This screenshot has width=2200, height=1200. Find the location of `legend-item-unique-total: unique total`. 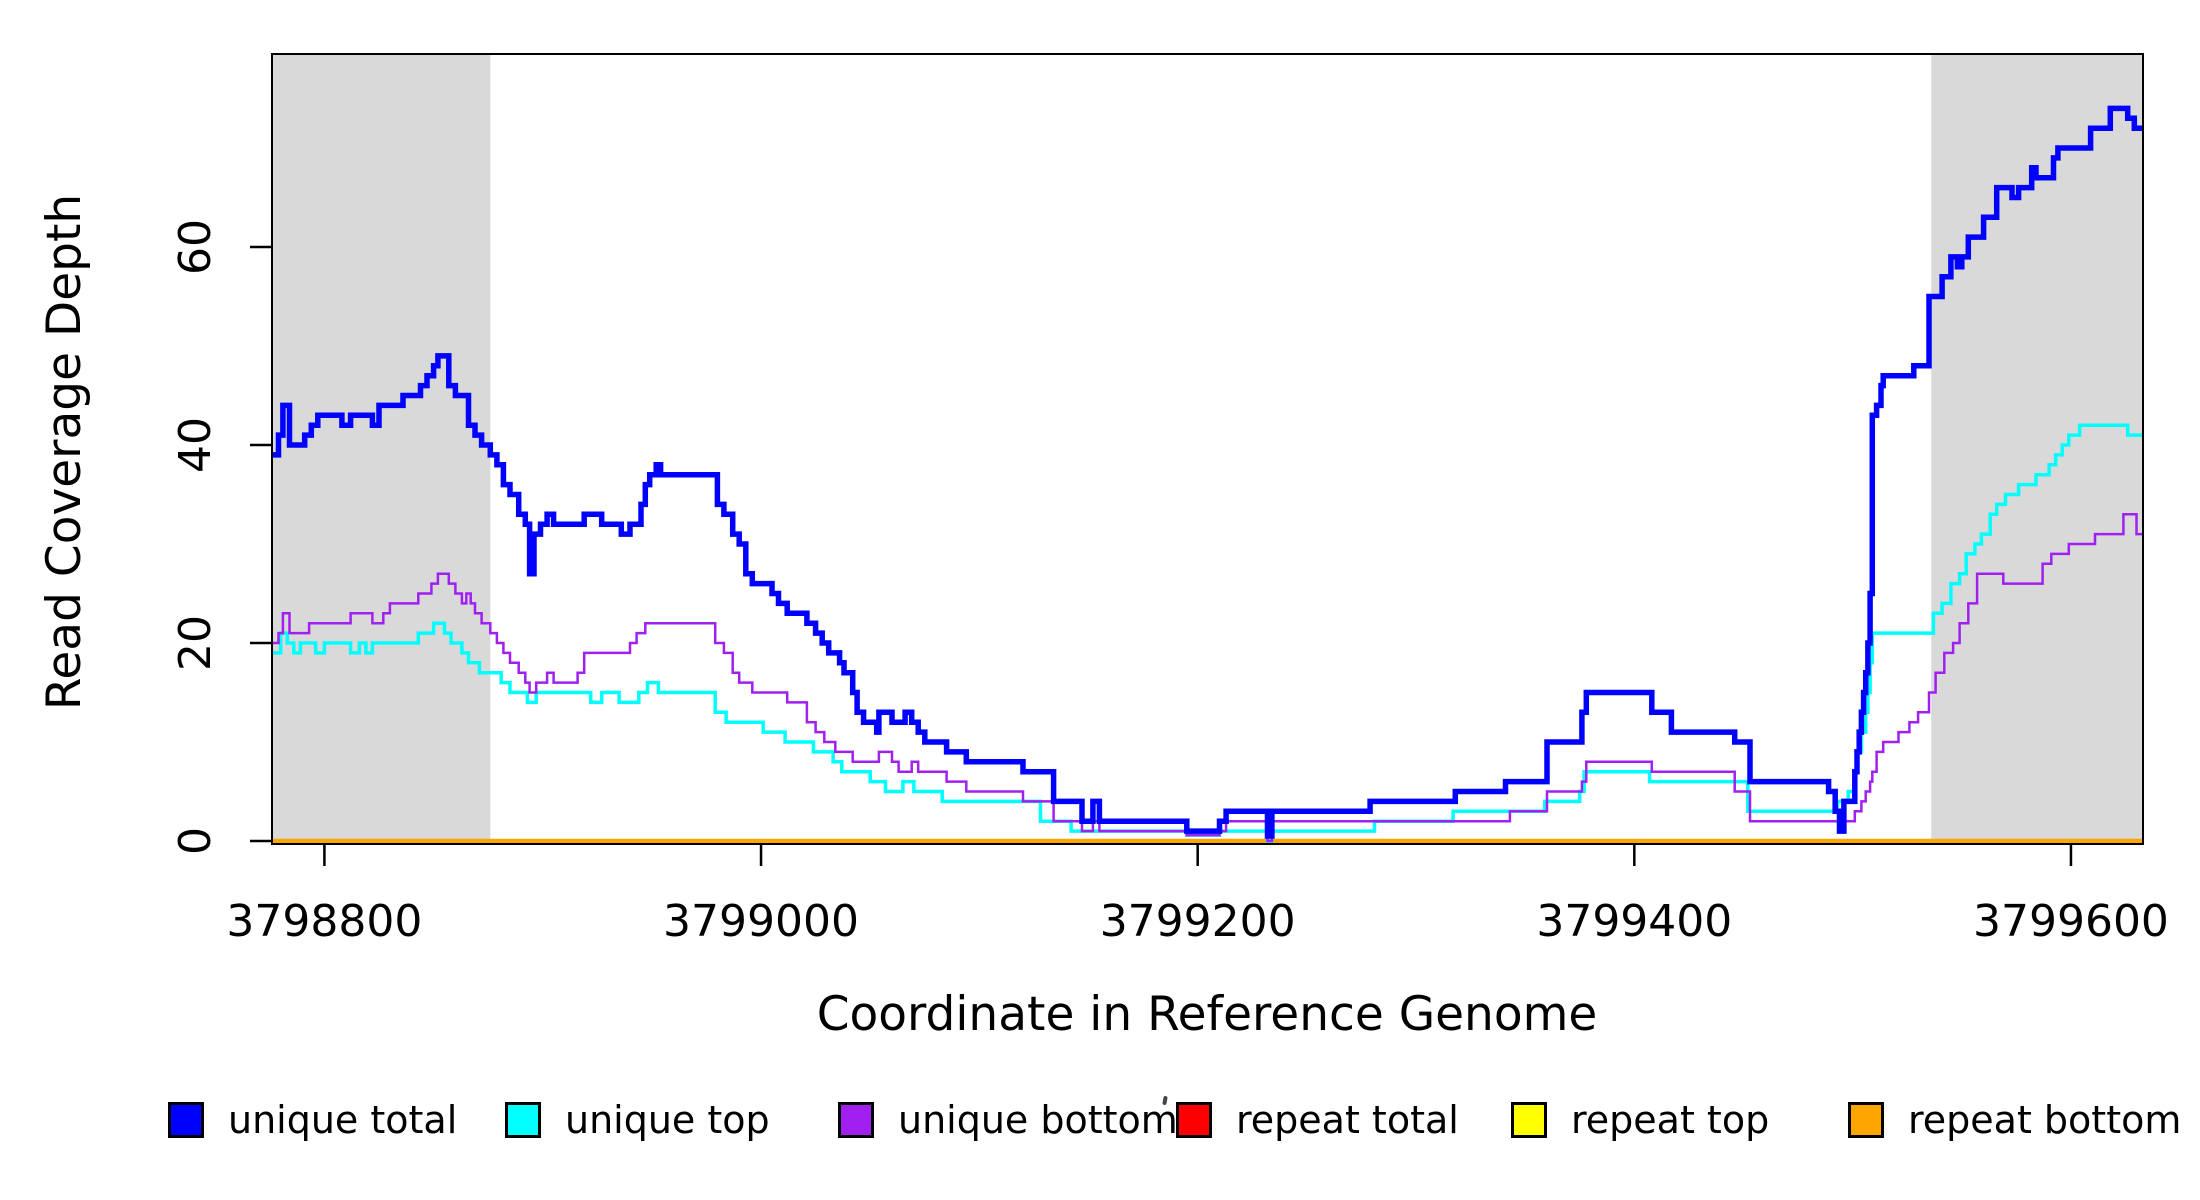

legend-item-unique-total: unique total is located at coordinates (312, 1120).